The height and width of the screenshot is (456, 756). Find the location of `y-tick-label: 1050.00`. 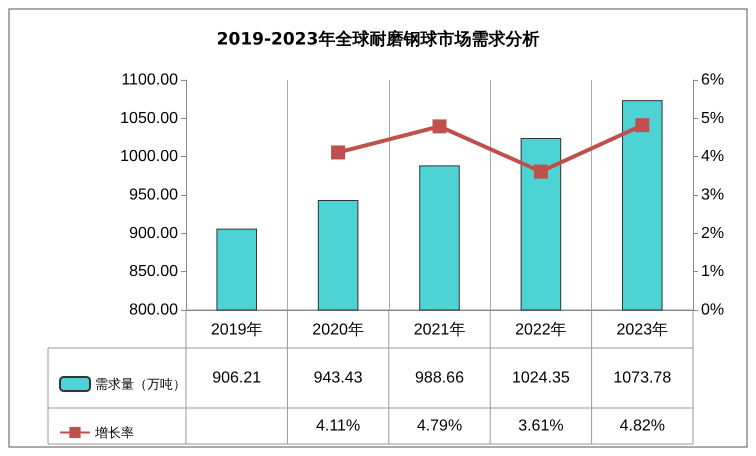

y-tick-label: 1050.00 is located at coordinates (149, 118).